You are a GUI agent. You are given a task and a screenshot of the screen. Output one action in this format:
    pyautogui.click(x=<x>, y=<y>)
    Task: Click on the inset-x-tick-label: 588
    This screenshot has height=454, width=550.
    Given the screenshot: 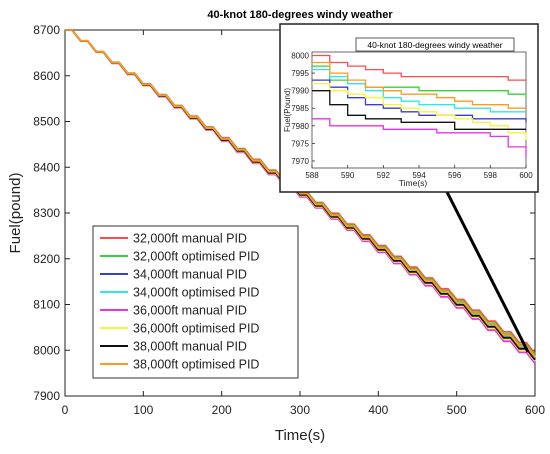 What is the action you would take?
    pyautogui.click(x=312, y=175)
    